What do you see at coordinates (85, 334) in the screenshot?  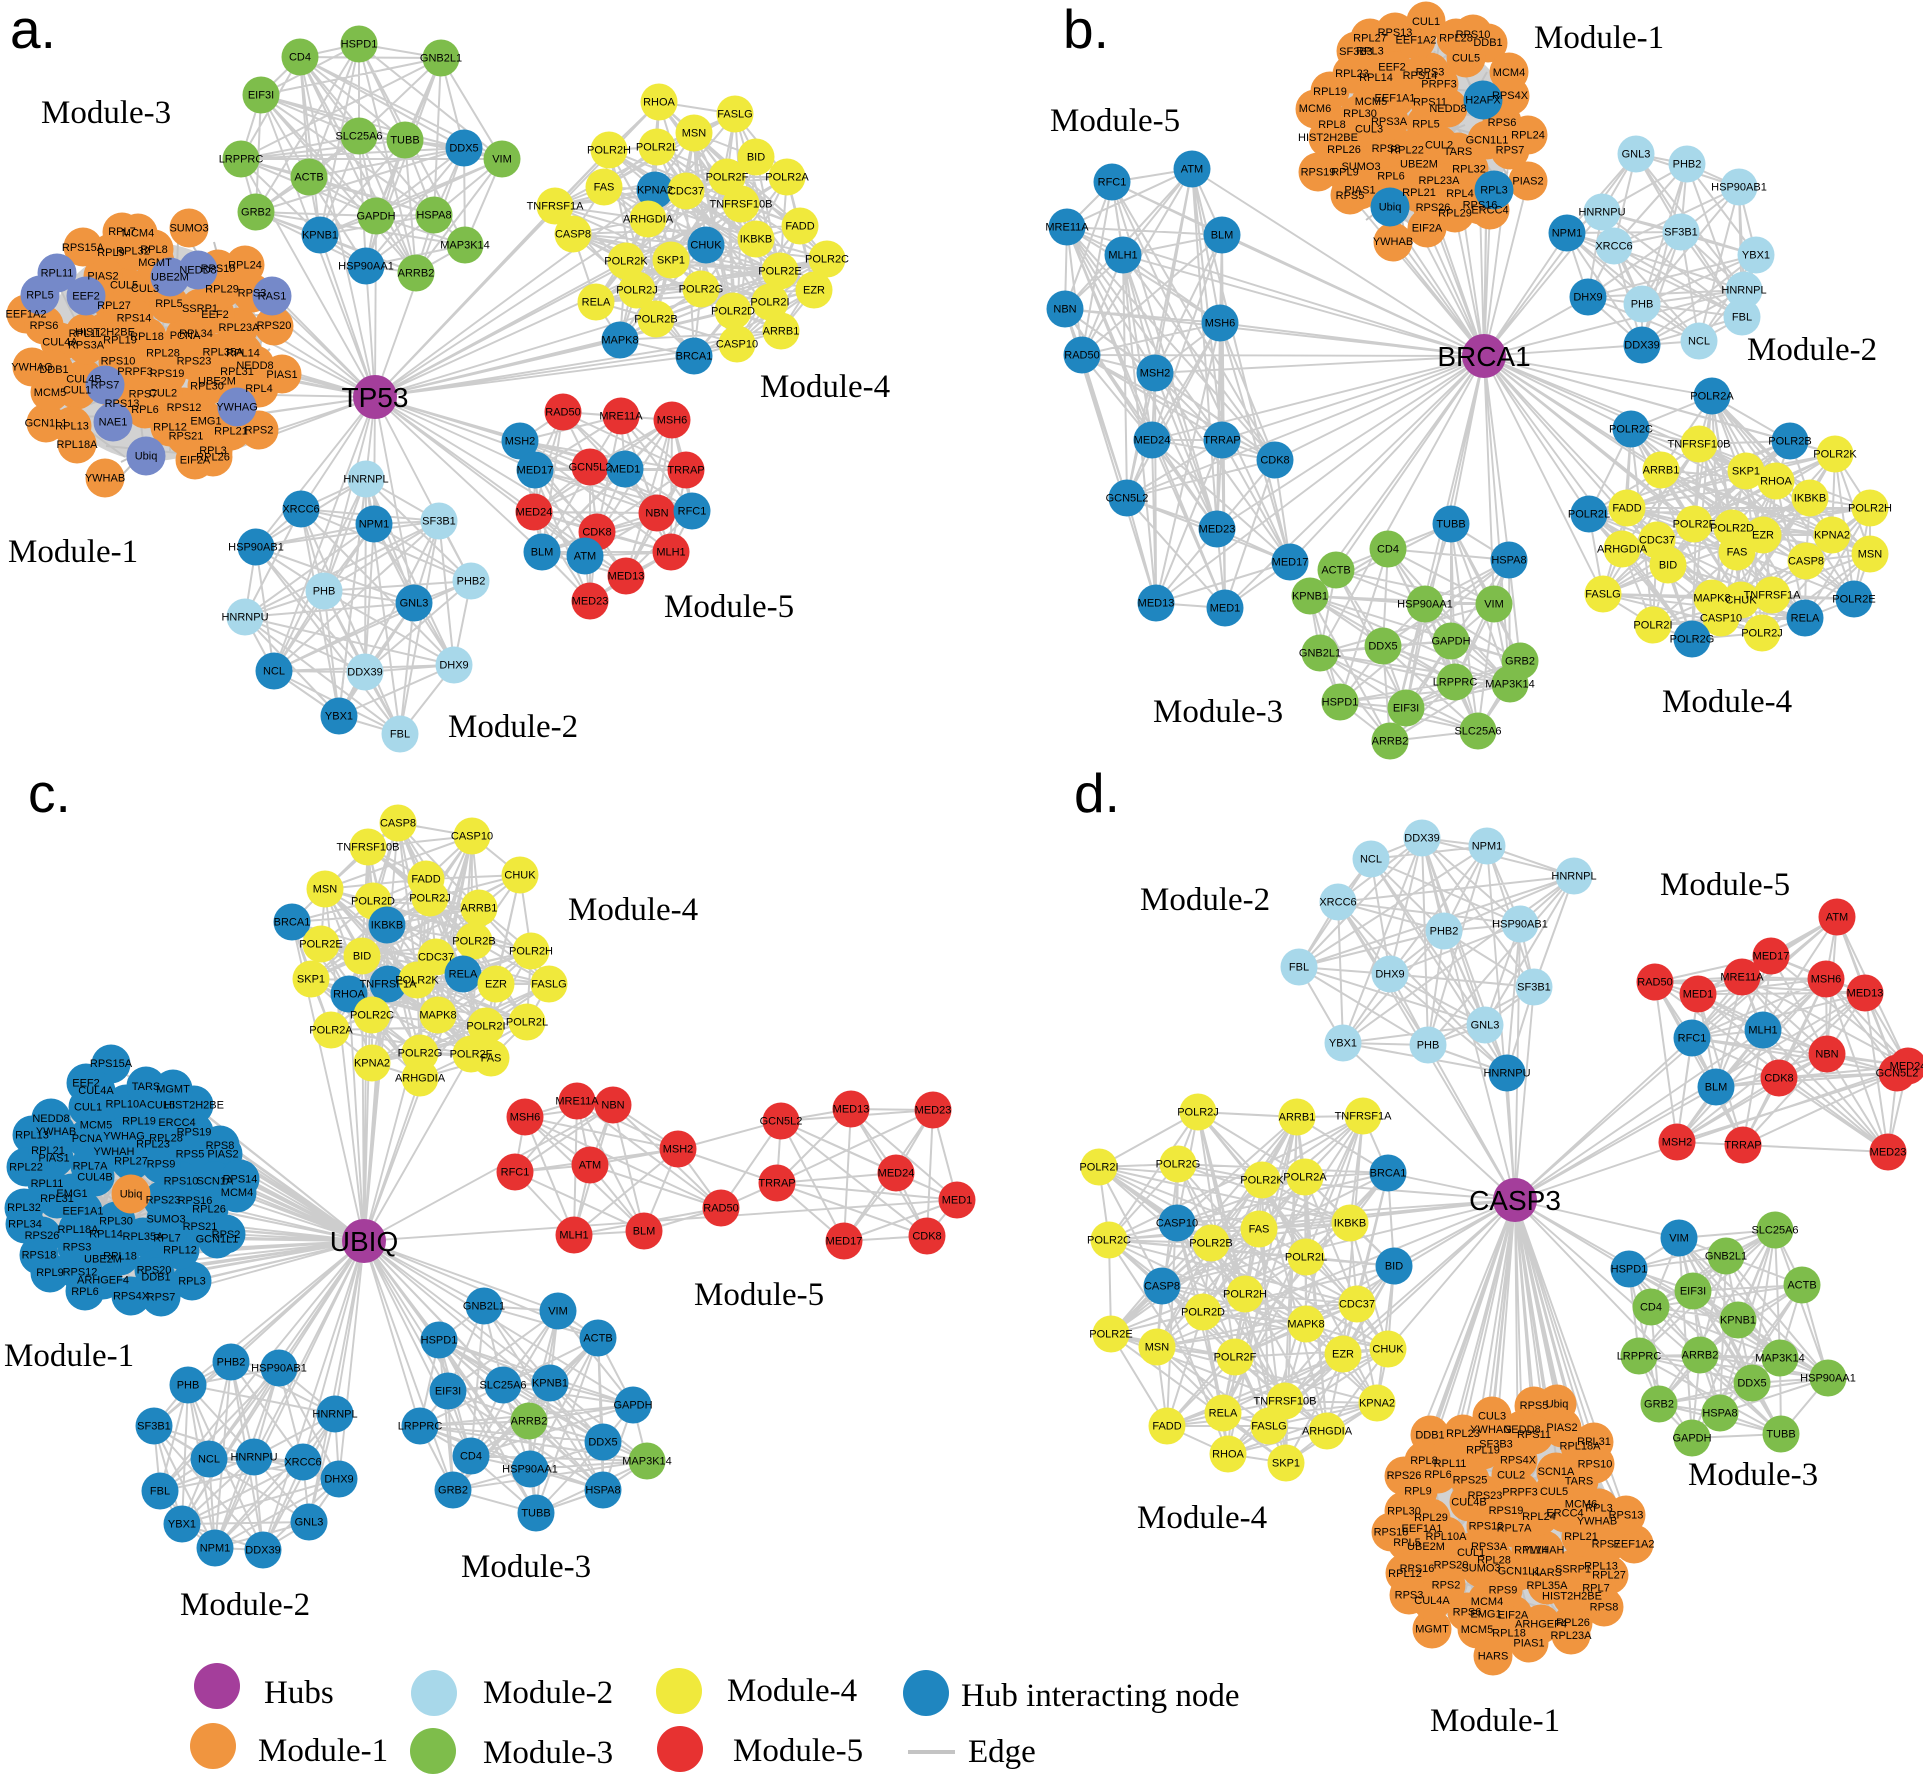 I see `svg-text: RPL11` at bounding box center [85, 334].